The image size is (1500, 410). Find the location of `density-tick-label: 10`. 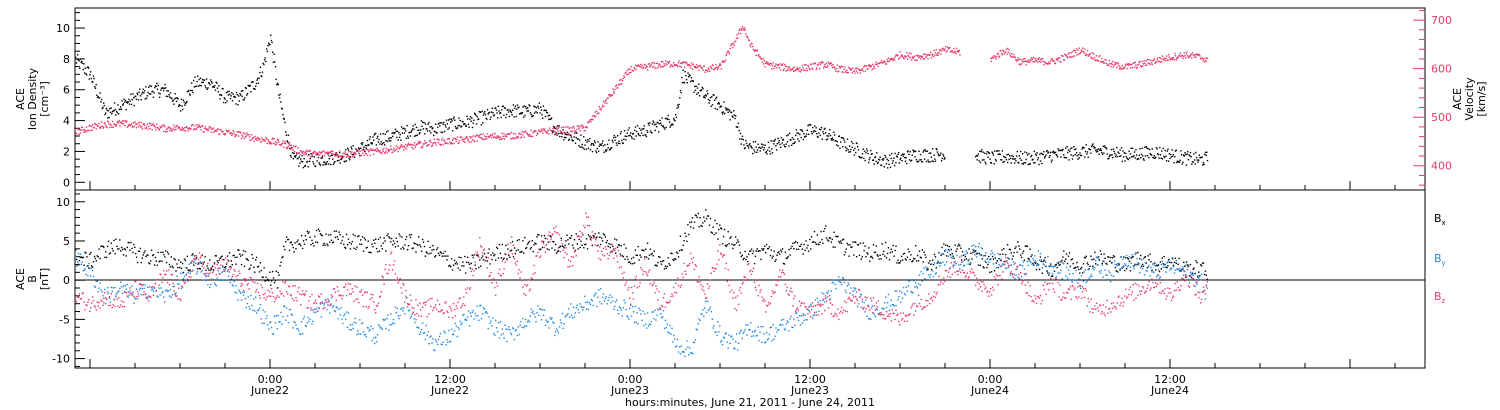

density-tick-label: 10 is located at coordinates (63, 28).